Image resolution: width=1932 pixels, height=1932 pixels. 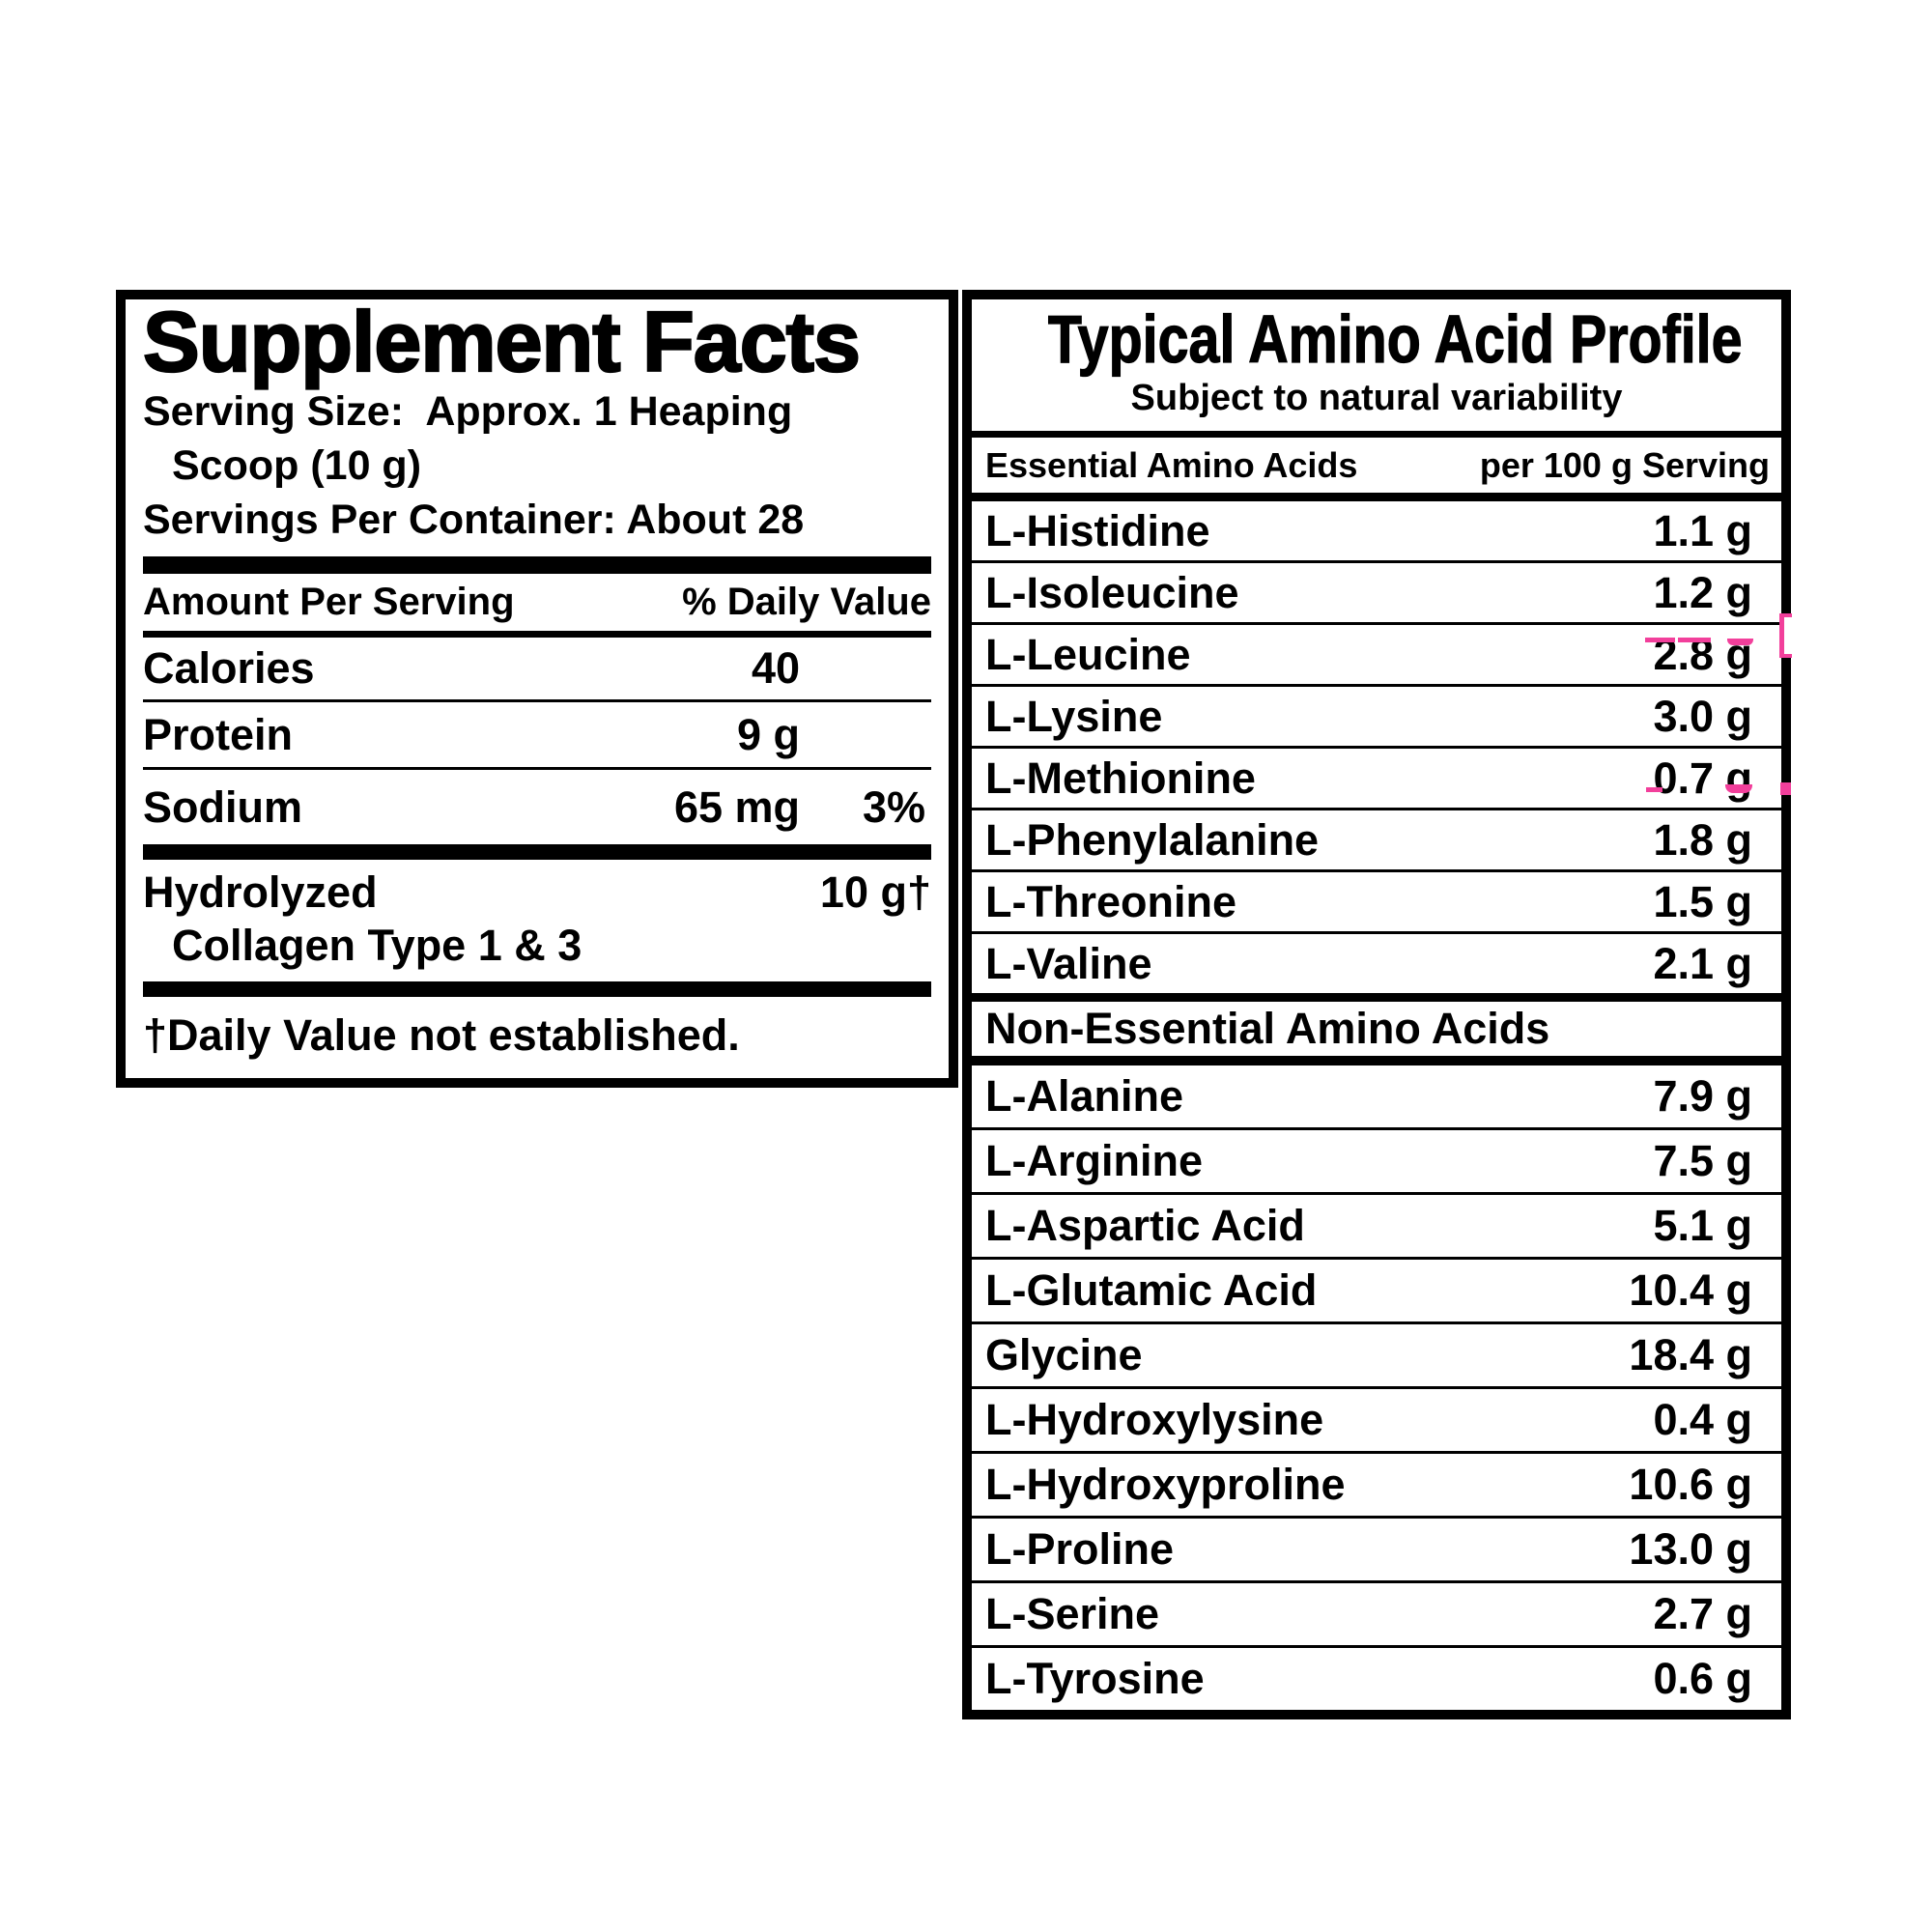 What do you see at coordinates (1376, 469) in the screenshot?
I see `essential-header-row: Essential Amino Acids per 100 g Serving` at bounding box center [1376, 469].